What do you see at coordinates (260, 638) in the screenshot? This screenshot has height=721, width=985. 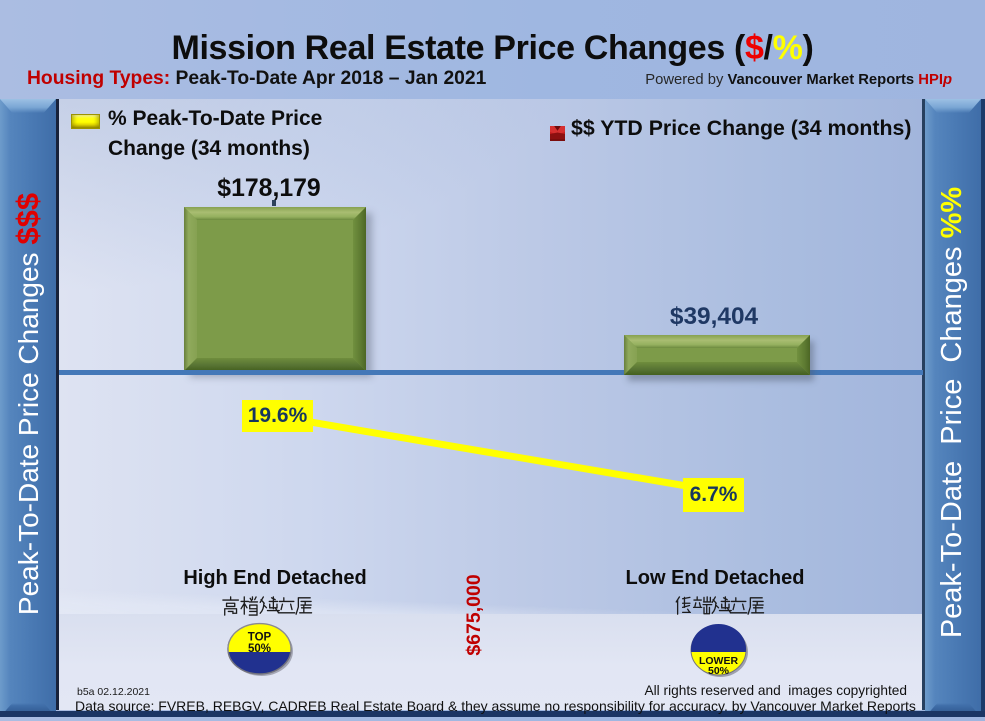 I see `svg-text: TOP` at bounding box center [260, 638].